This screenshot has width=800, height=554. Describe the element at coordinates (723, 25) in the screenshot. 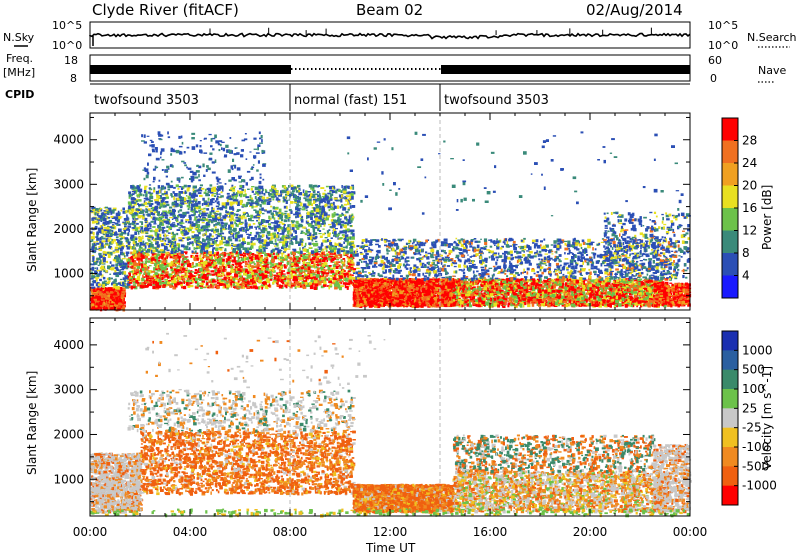

I see `nsearch-top-tick: 10^5` at that location.